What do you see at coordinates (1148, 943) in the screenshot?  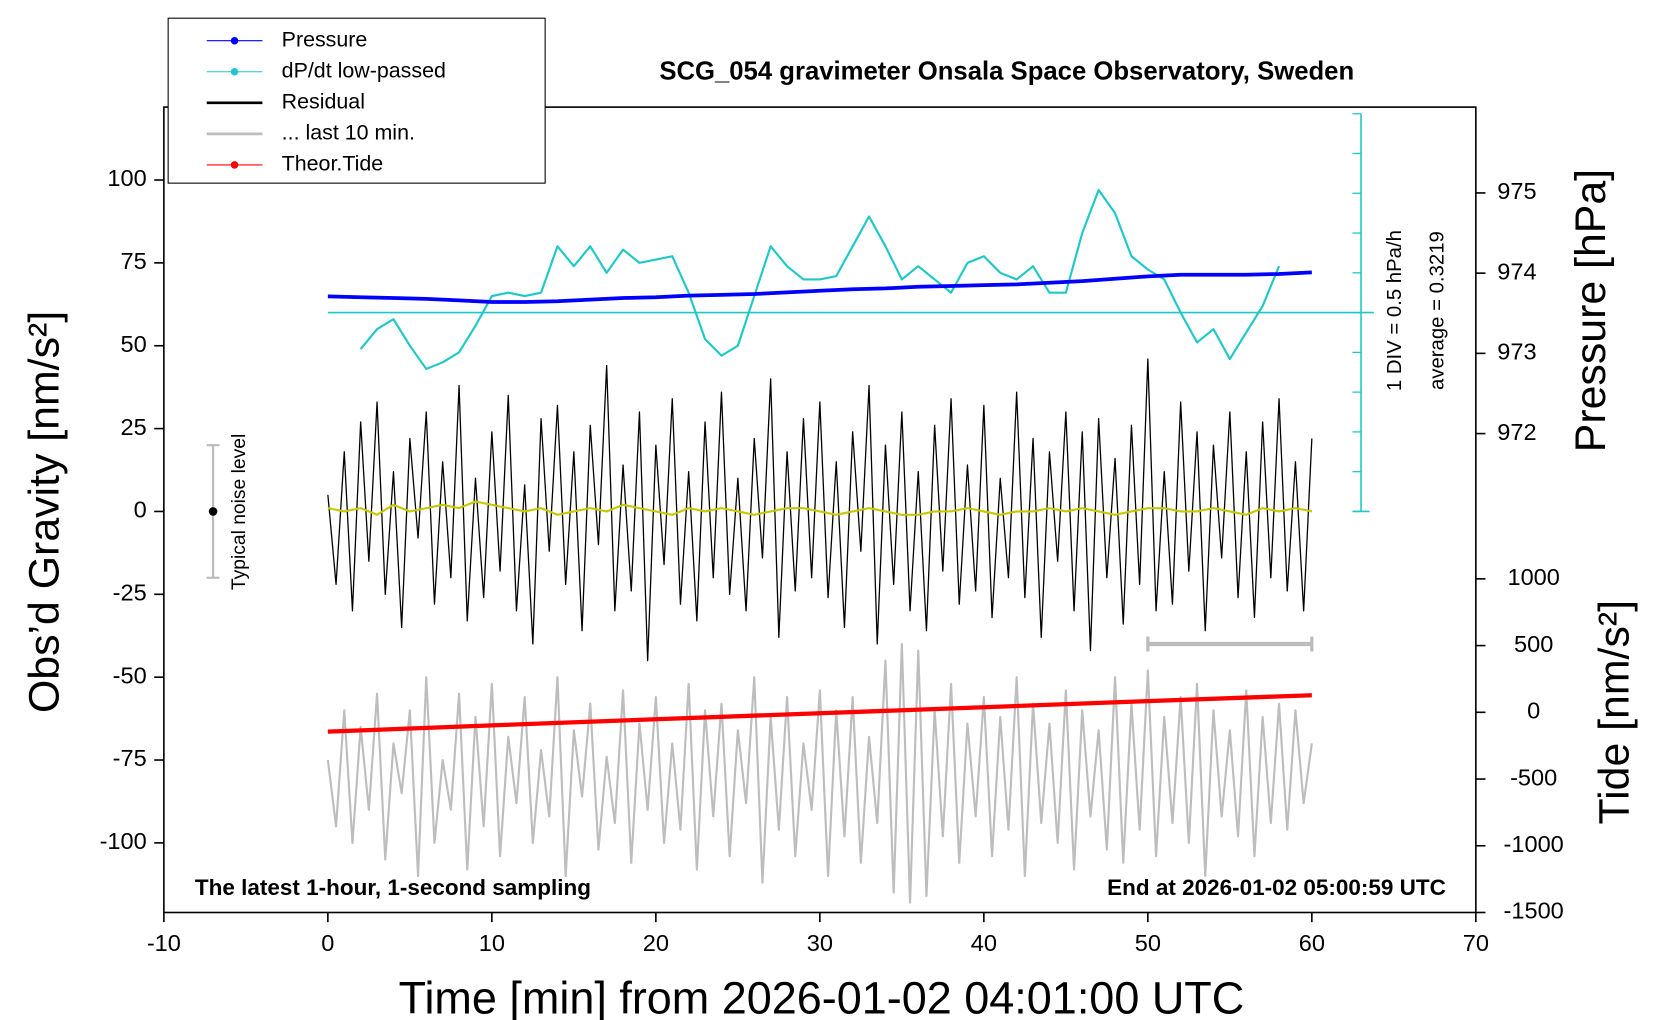 I see `x-tick-label: 50` at bounding box center [1148, 943].